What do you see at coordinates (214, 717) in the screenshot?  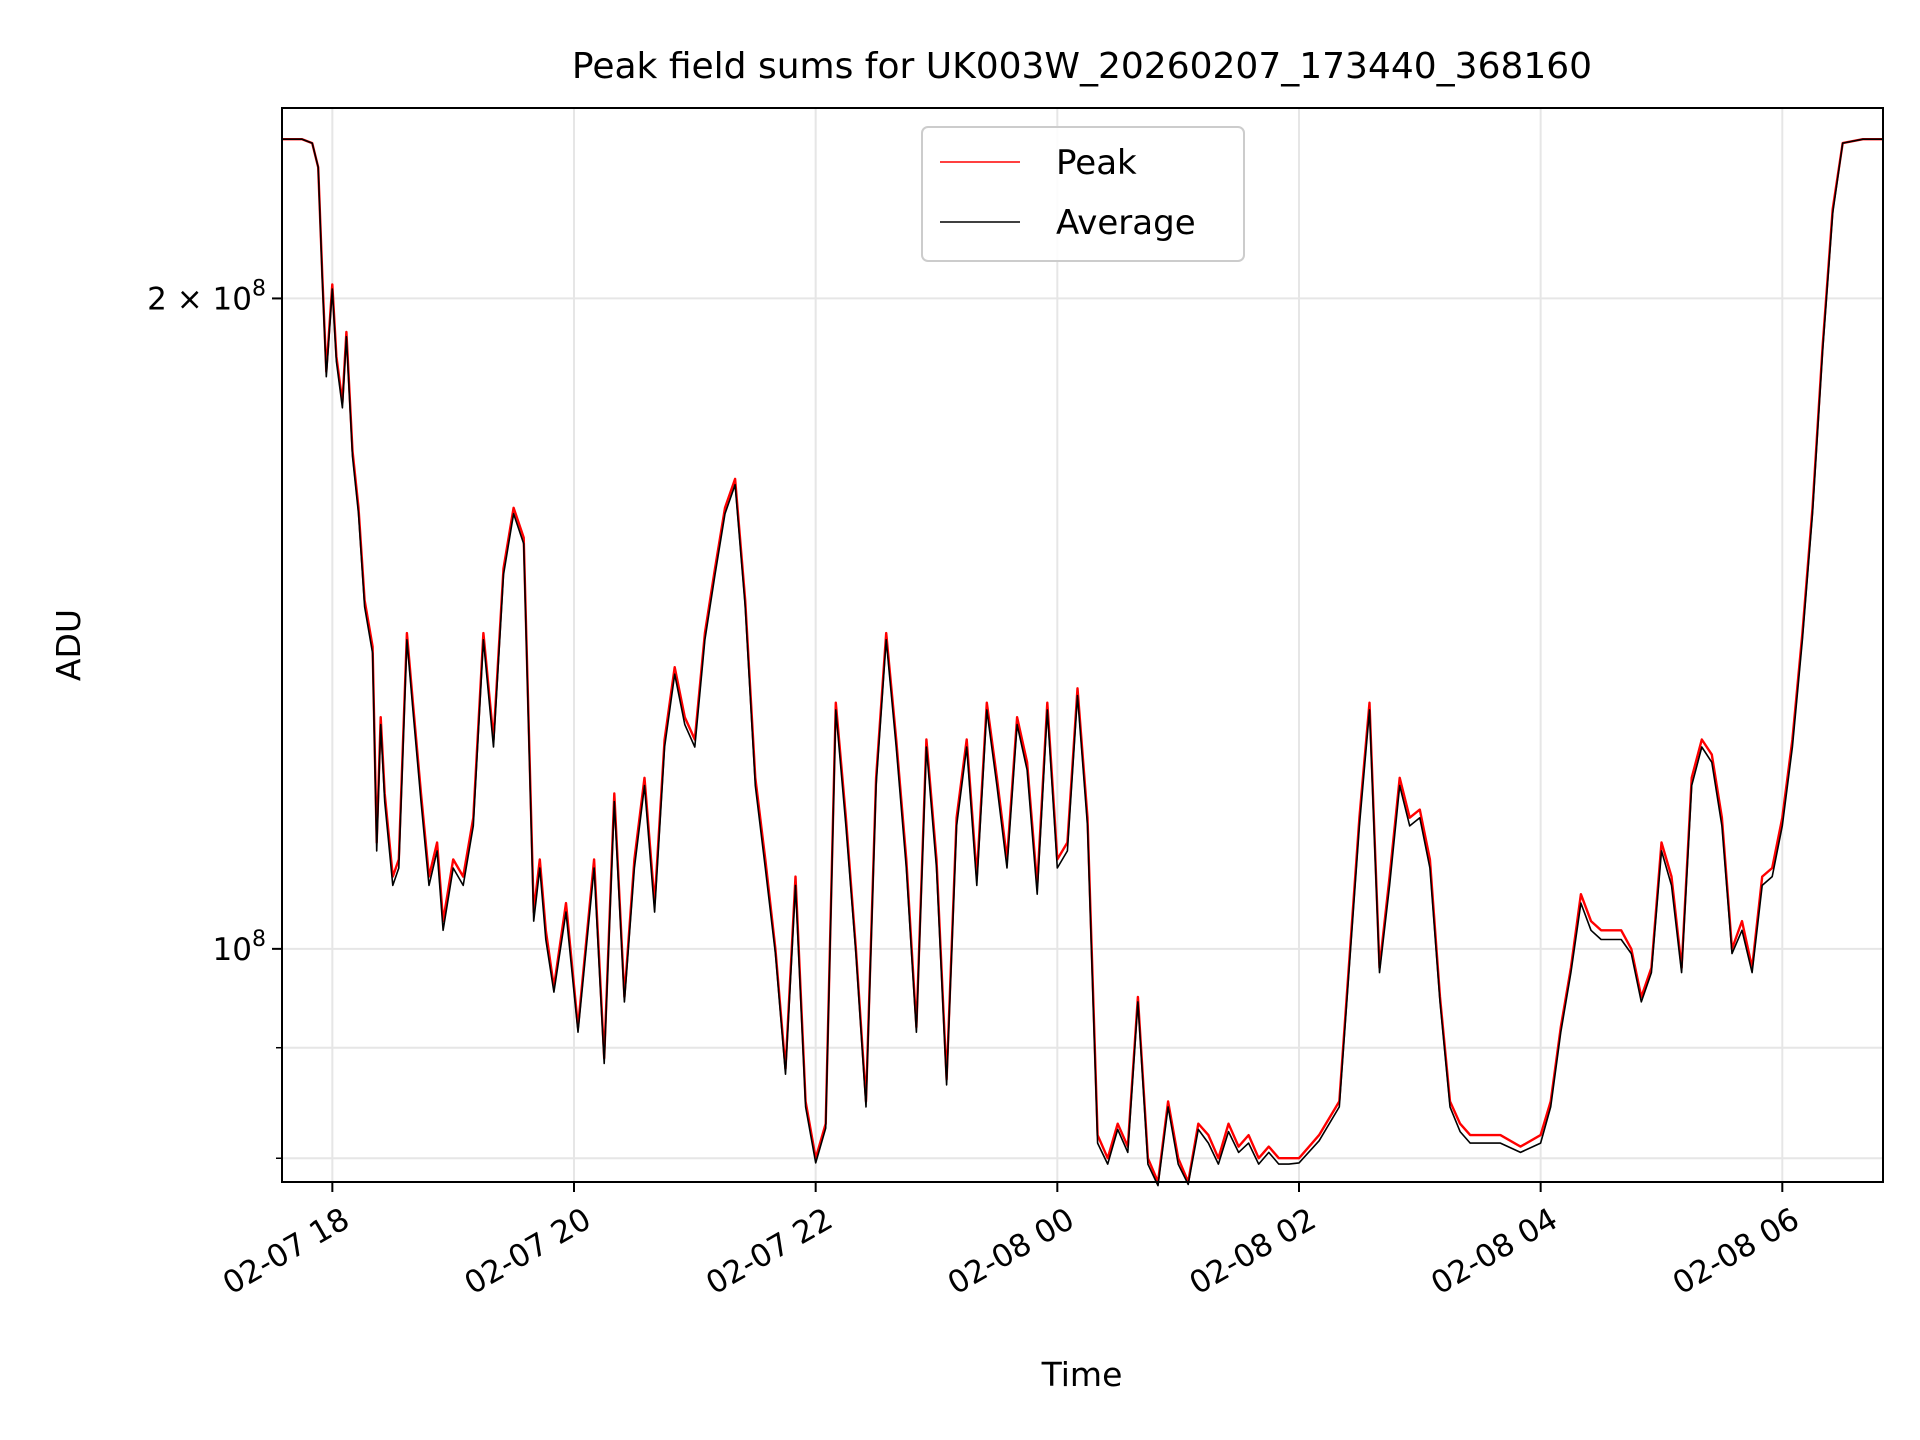 I see `y-axis-ticks: 108 2 × 108` at bounding box center [214, 717].